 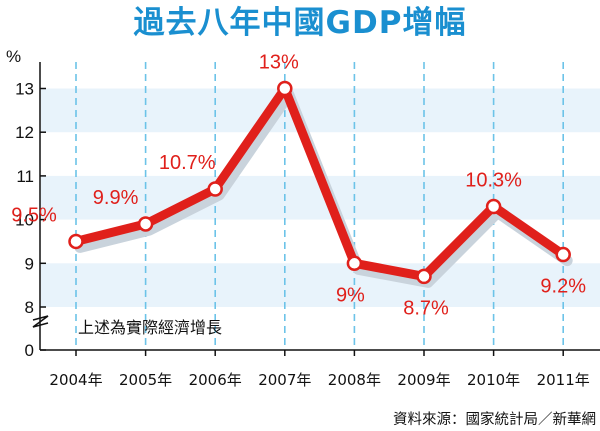 I want to click on data-label: 9.9%, so click(x=116, y=198).